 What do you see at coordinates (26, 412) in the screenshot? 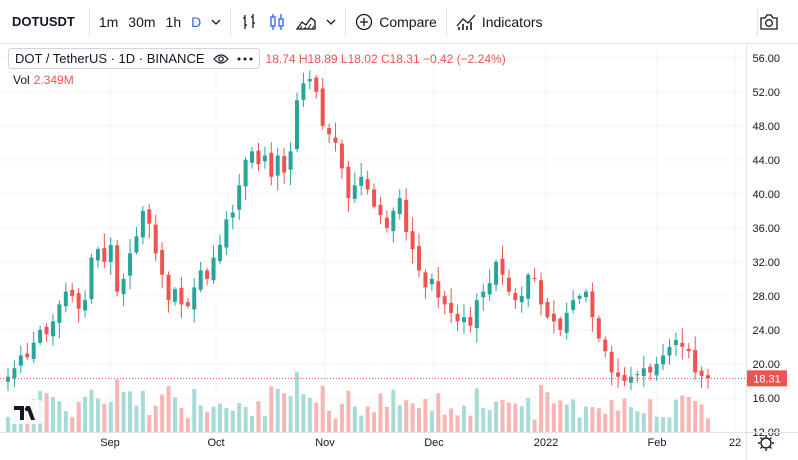
I see `tradingview-logo-icon` at bounding box center [26, 412].